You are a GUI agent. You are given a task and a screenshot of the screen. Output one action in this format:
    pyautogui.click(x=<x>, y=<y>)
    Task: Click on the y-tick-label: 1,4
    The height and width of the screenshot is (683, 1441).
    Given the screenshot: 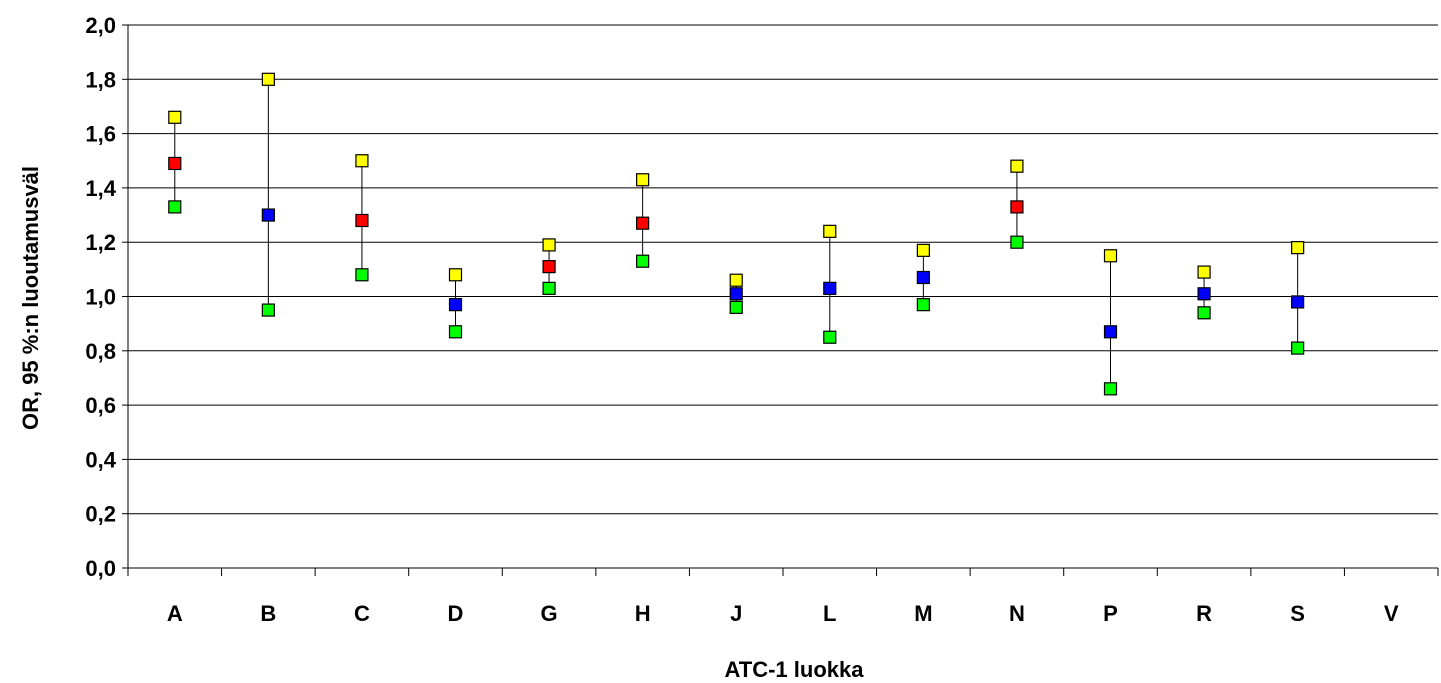 What is the action you would take?
    pyautogui.click(x=100, y=188)
    